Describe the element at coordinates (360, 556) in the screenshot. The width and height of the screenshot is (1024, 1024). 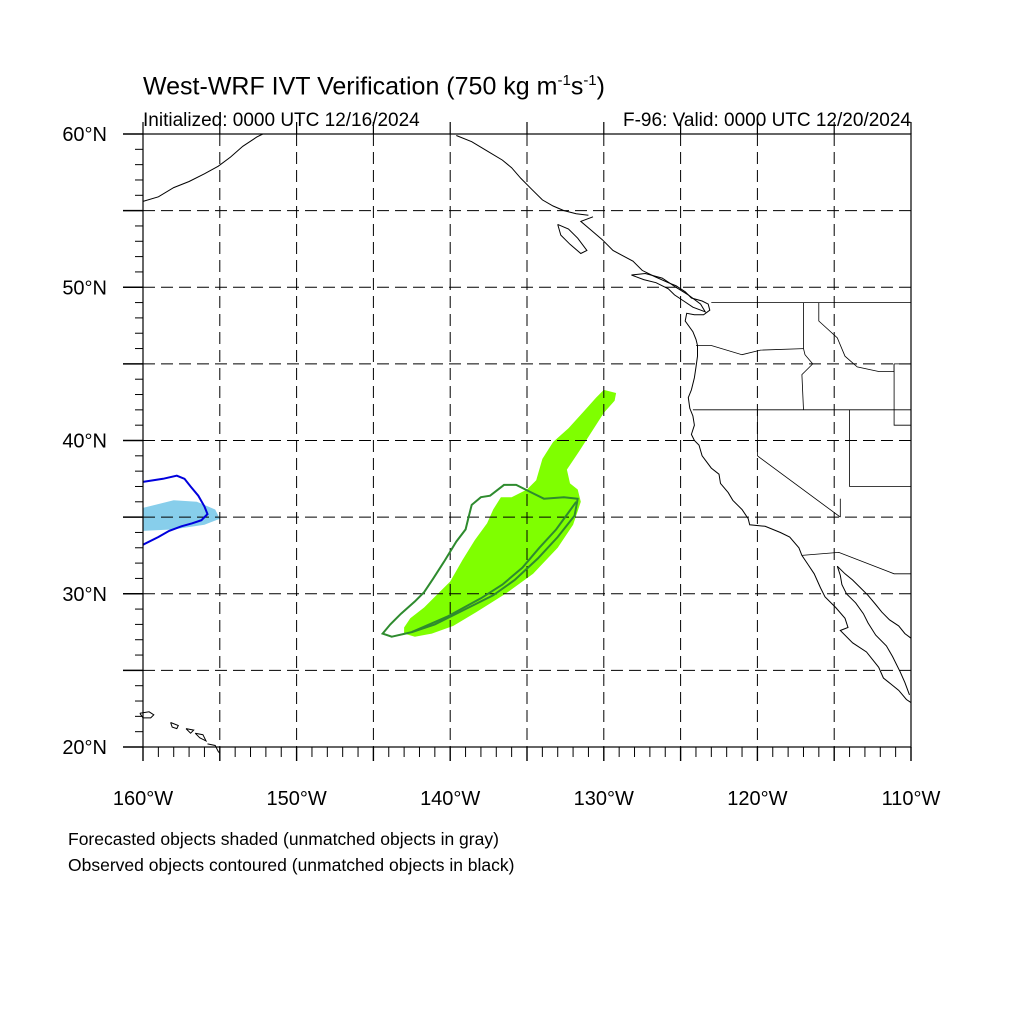
I see `observed-objects-layer` at that location.